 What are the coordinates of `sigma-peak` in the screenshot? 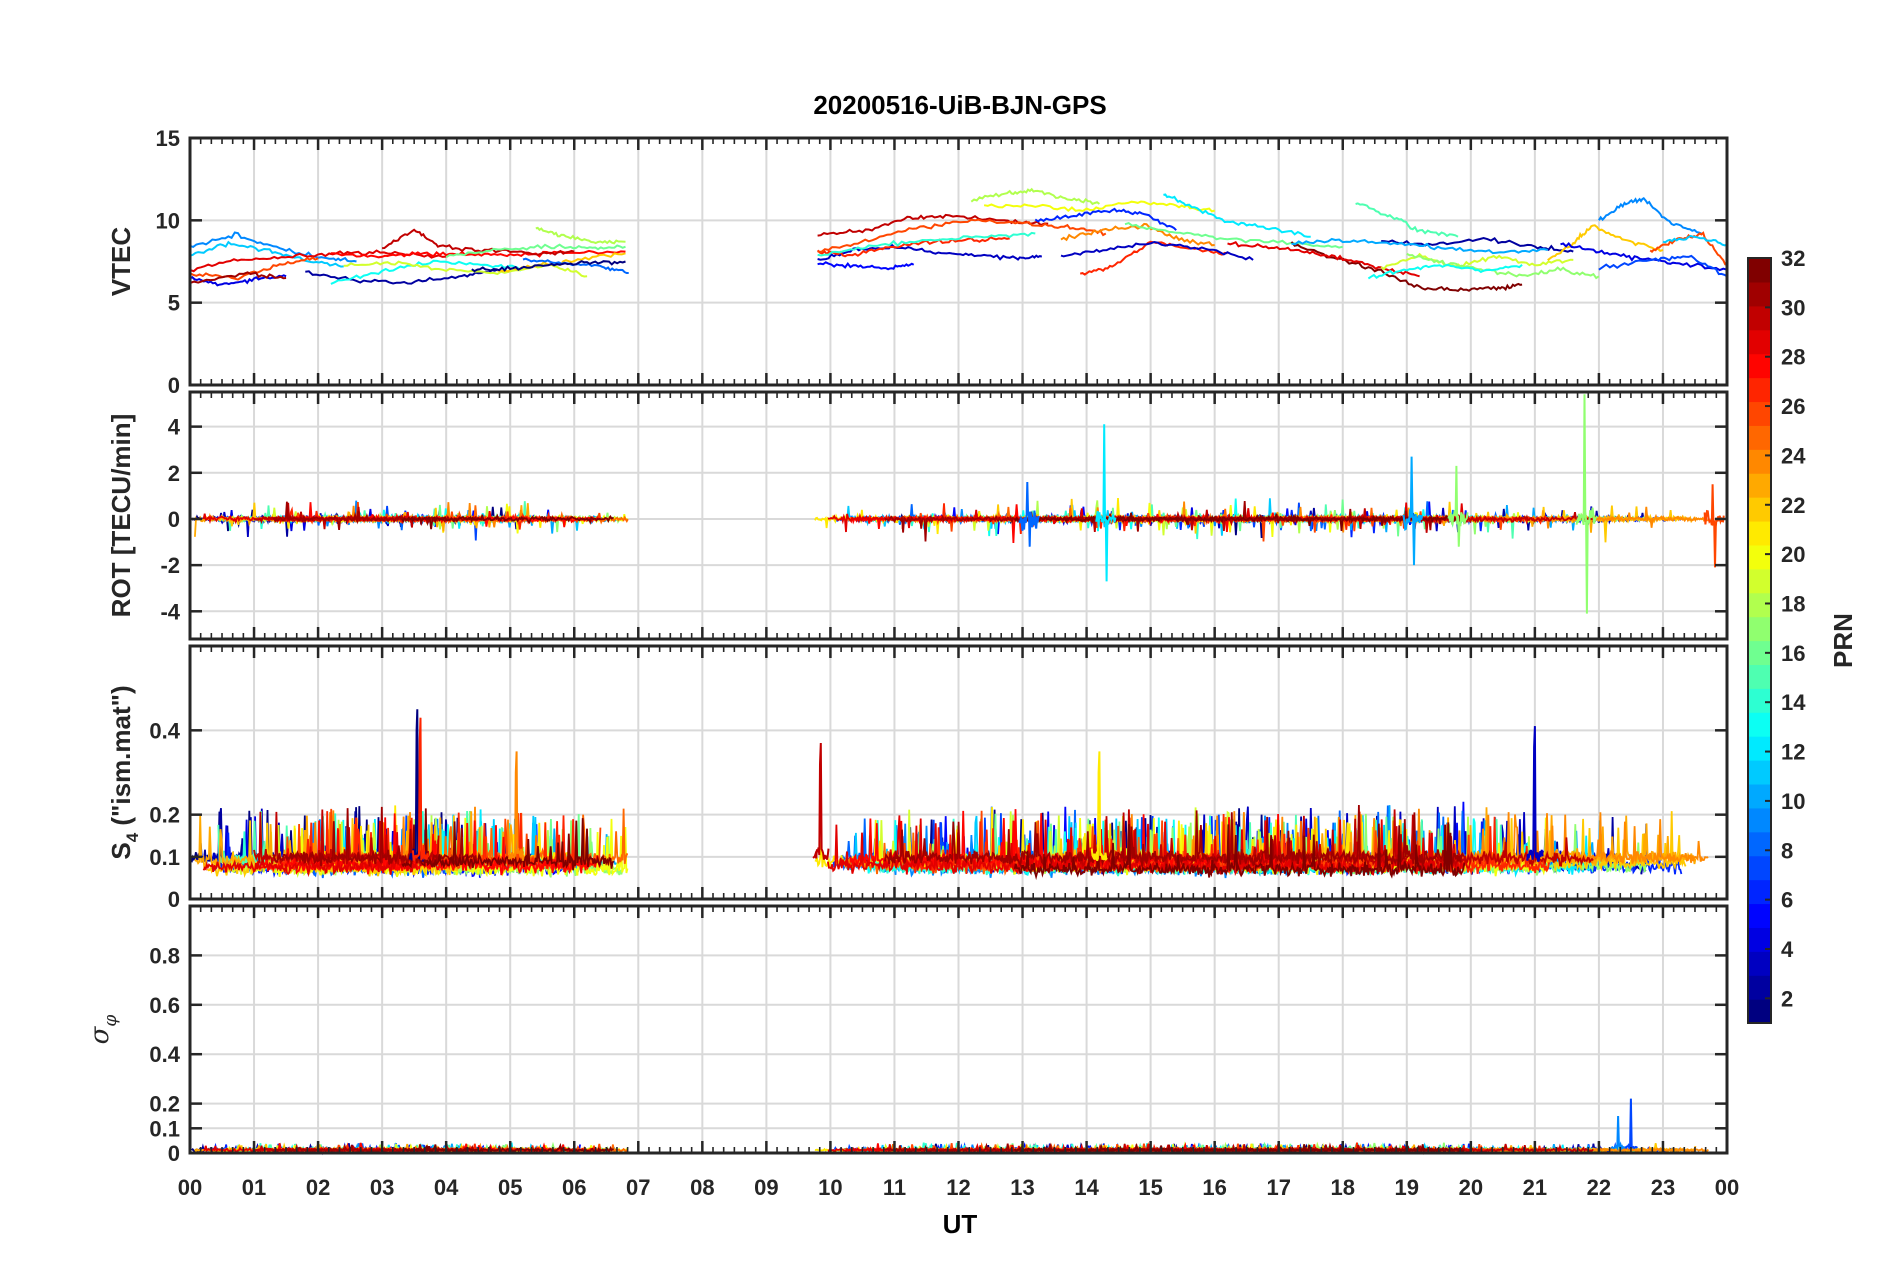 It's located at (1631, 1124).